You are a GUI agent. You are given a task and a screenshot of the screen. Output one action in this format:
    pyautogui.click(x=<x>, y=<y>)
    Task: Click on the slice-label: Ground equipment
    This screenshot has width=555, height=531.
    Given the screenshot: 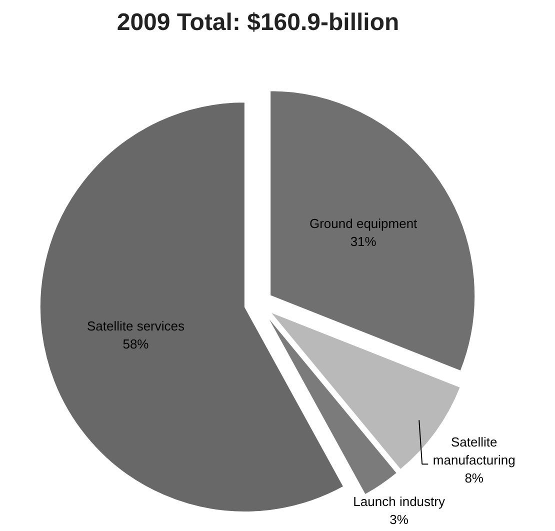 What is the action you would take?
    pyautogui.click(x=363, y=223)
    